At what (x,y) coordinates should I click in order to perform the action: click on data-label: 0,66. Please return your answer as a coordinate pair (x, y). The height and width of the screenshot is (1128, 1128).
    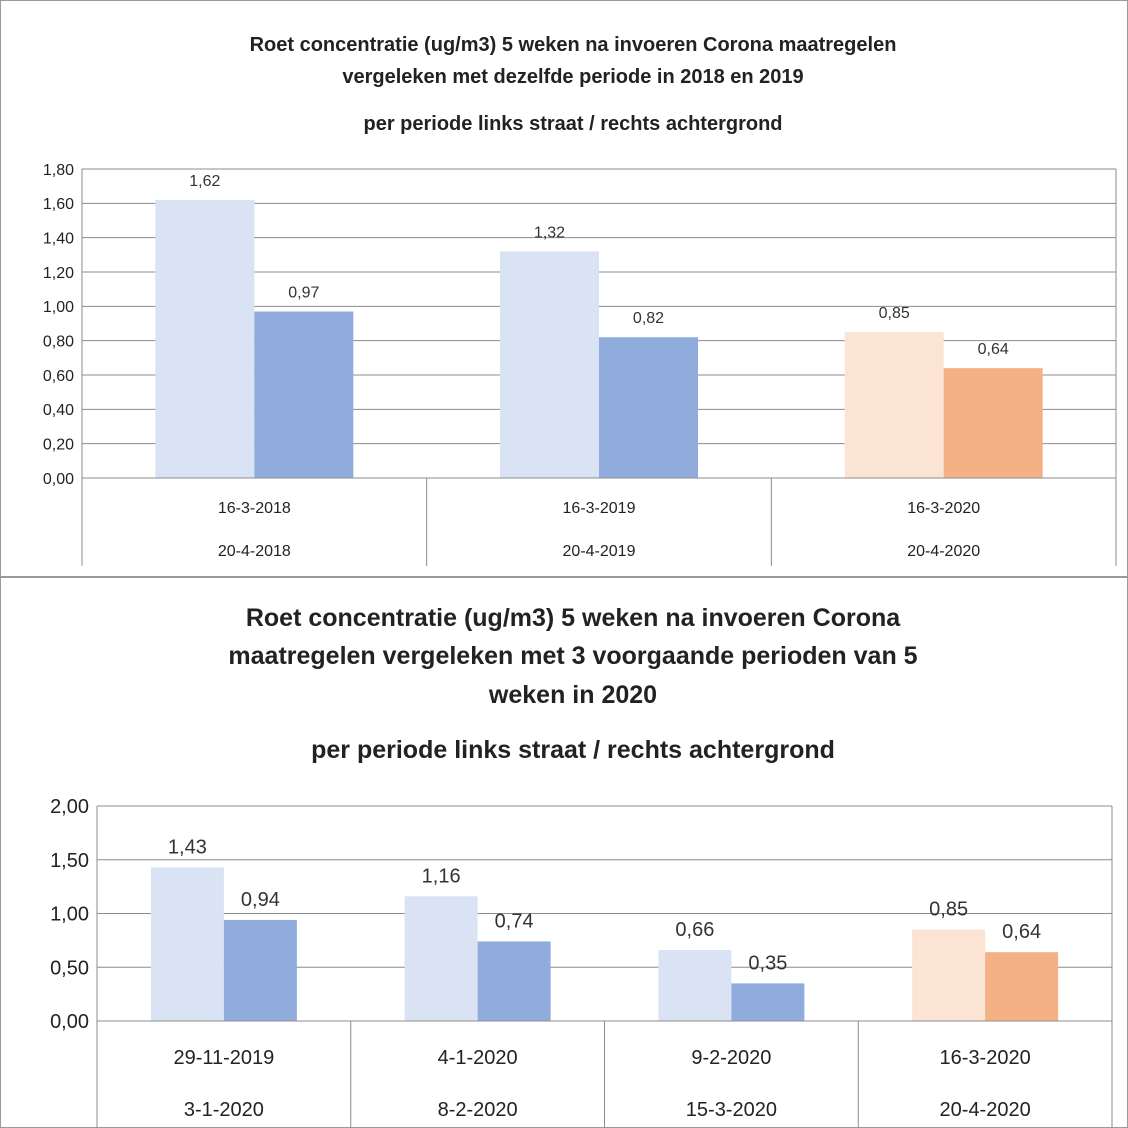
    Looking at the image, I should click on (694, 930).